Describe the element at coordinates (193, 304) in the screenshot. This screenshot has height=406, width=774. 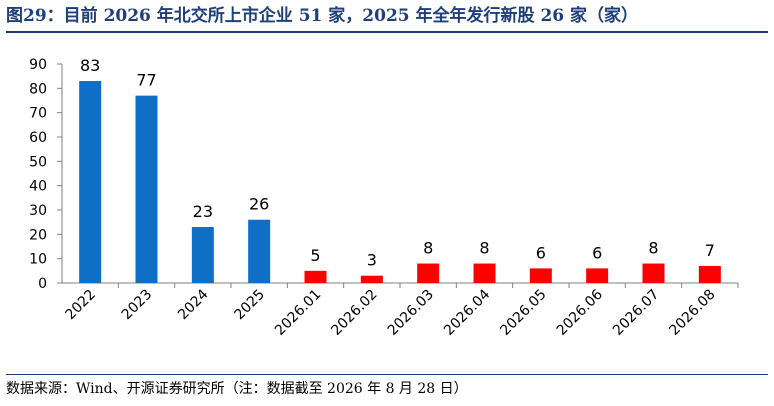
I see `x-tick-label: 2024` at that location.